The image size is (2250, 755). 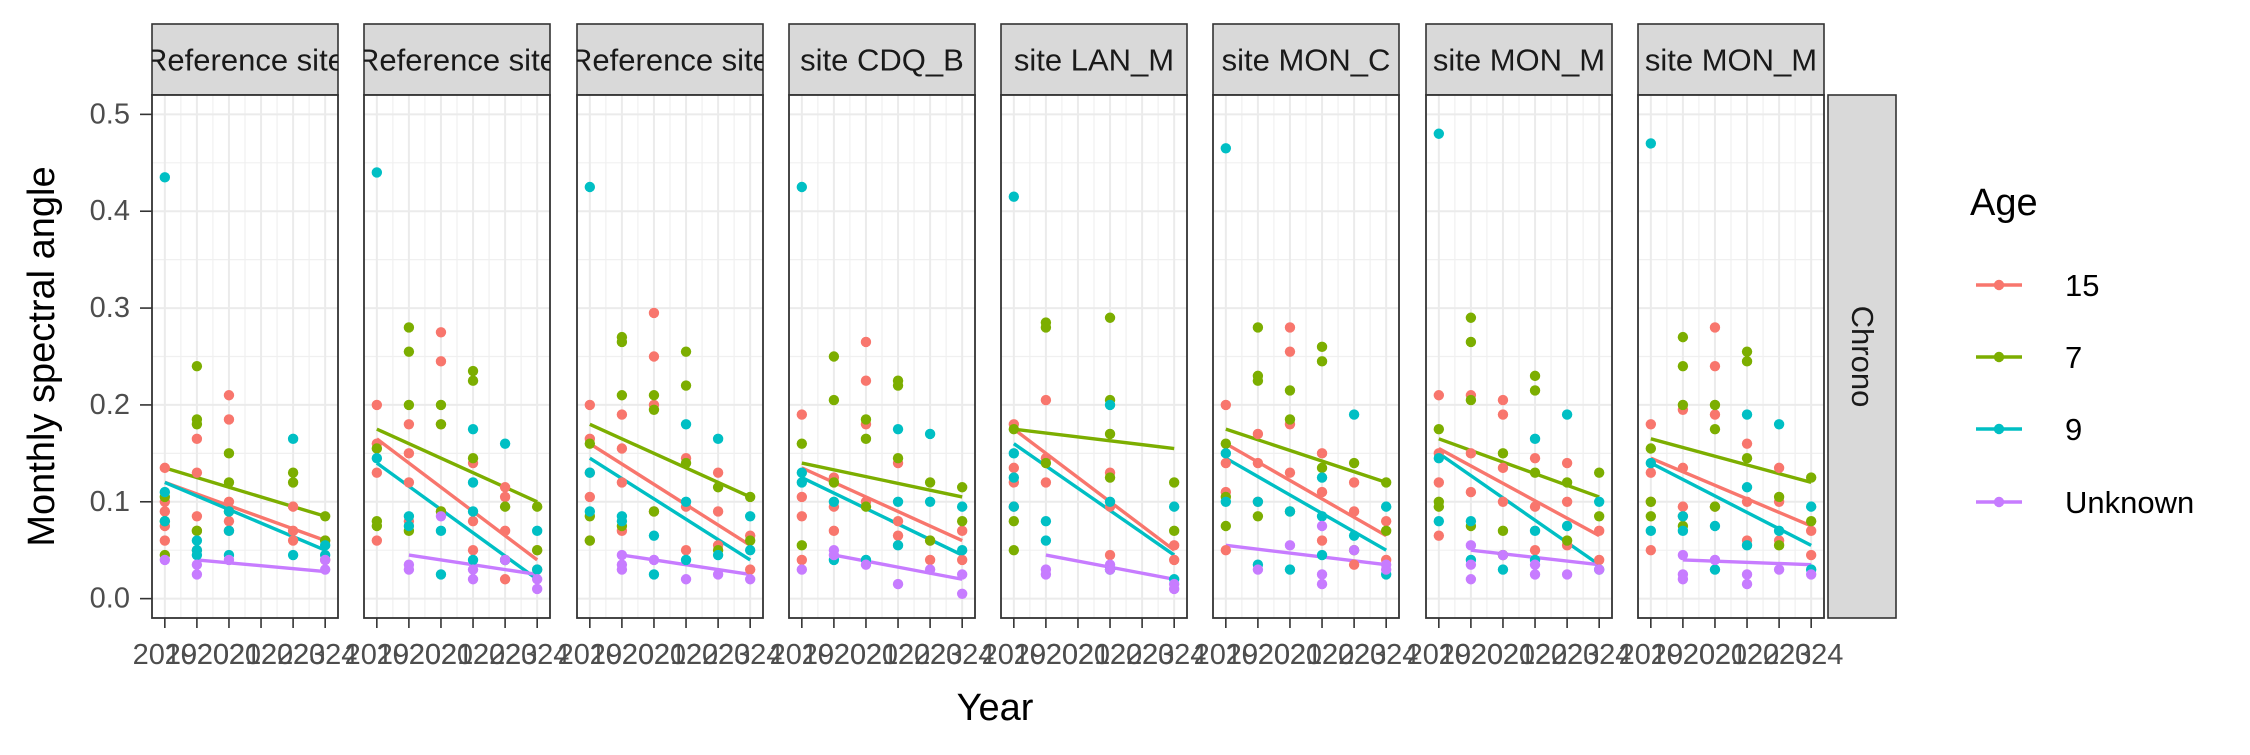 What do you see at coordinates (261, 566) in the screenshot?
I see `trend-line-unknown` at bounding box center [261, 566].